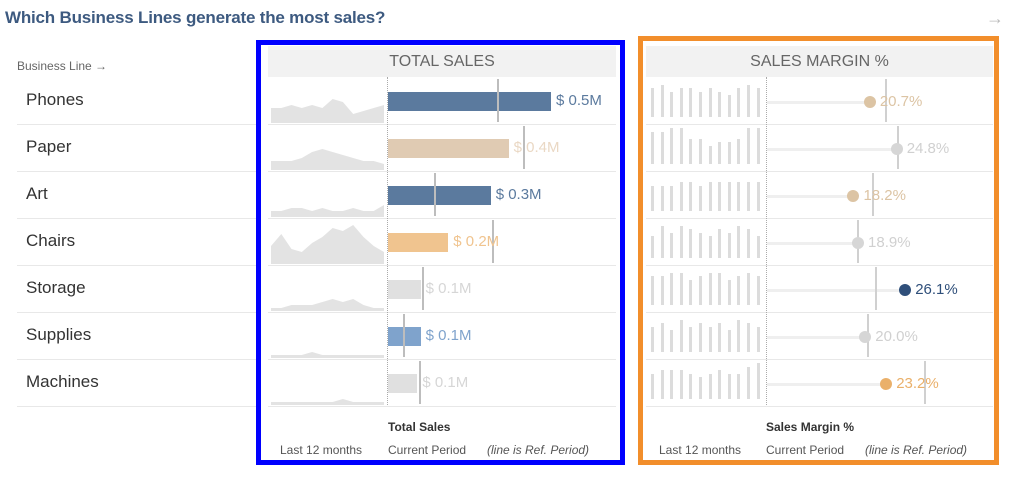 Image resolution: width=1024 pixels, height=477 pixels. Describe the element at coordinates (49, 146) in the screenshot. I see `business-line-name: Paper` at that location.